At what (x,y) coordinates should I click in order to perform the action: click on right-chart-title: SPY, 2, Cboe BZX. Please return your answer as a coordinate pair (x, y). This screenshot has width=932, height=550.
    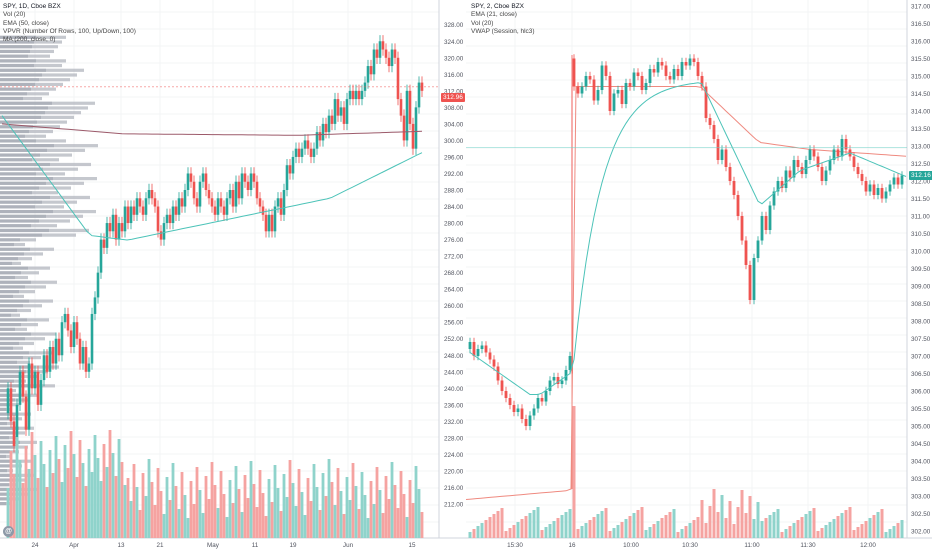
    Looking at the image, I should click on (497, 6).